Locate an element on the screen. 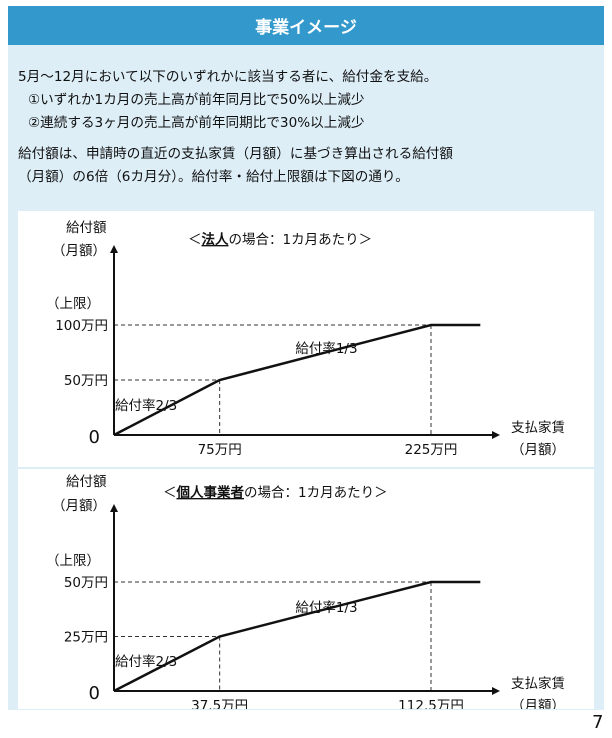 The height and width of the screenshot is (738, 612). chart2-ylabel-unit: （月額） is located at coordinates (79, 506).